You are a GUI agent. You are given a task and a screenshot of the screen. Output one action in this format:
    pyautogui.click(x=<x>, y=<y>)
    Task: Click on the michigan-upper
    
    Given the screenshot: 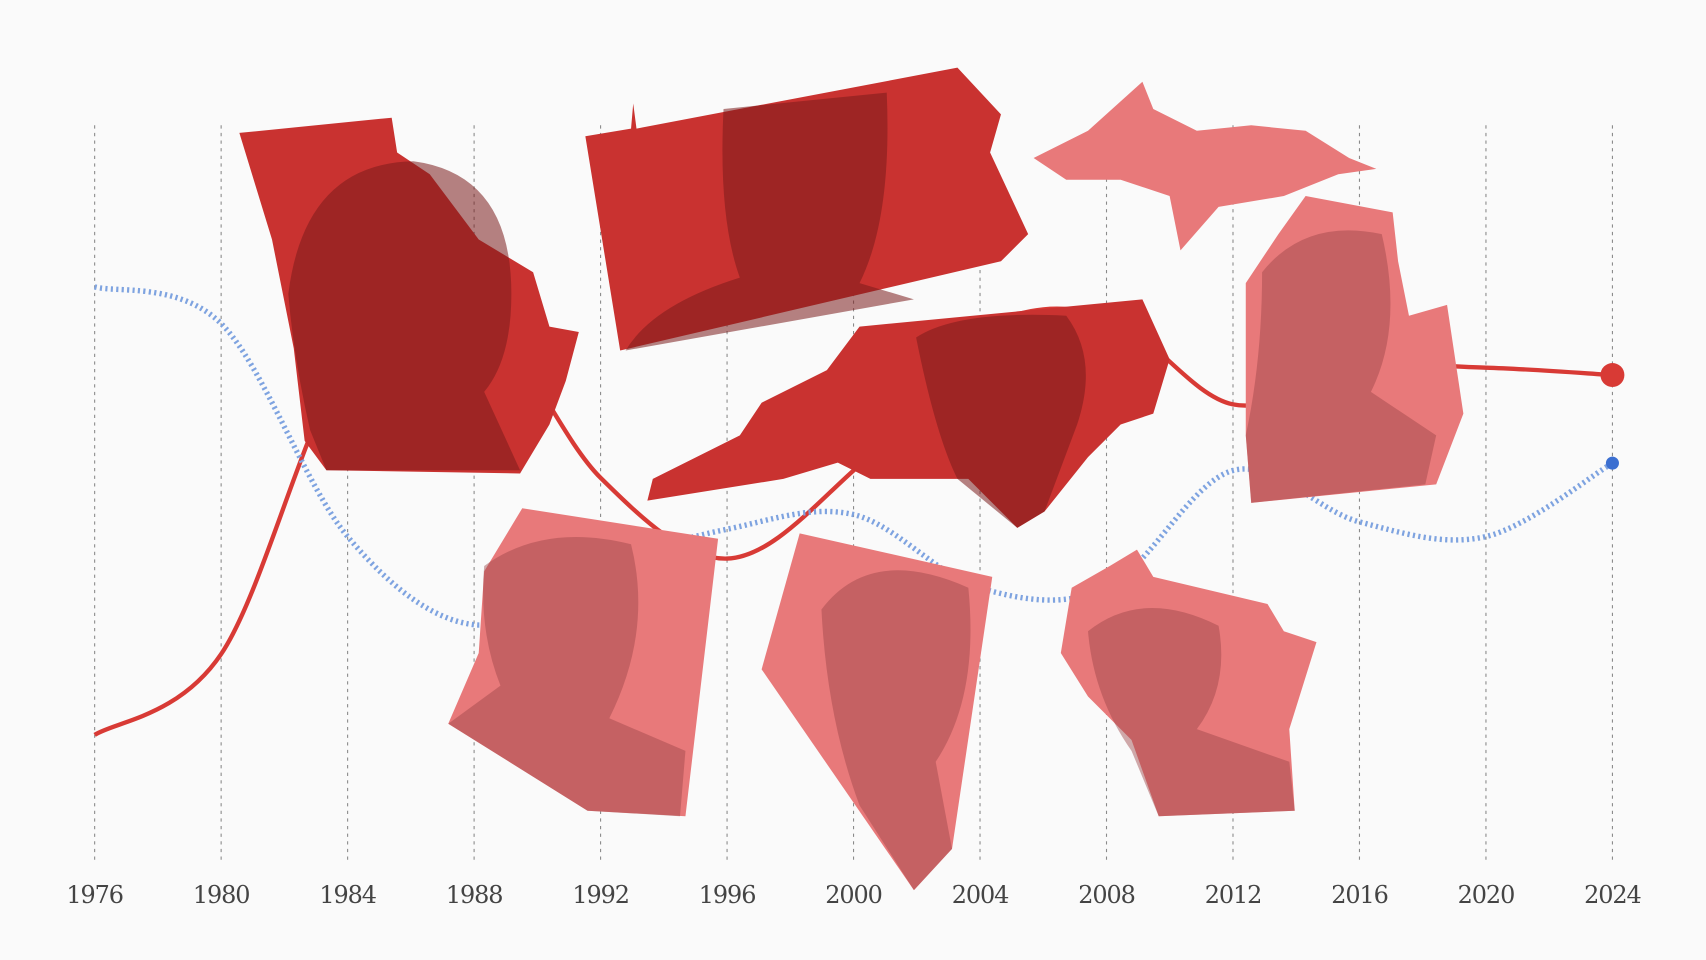 What is the action you would take?
    pyautogui.click(x=1205, y=166)
    